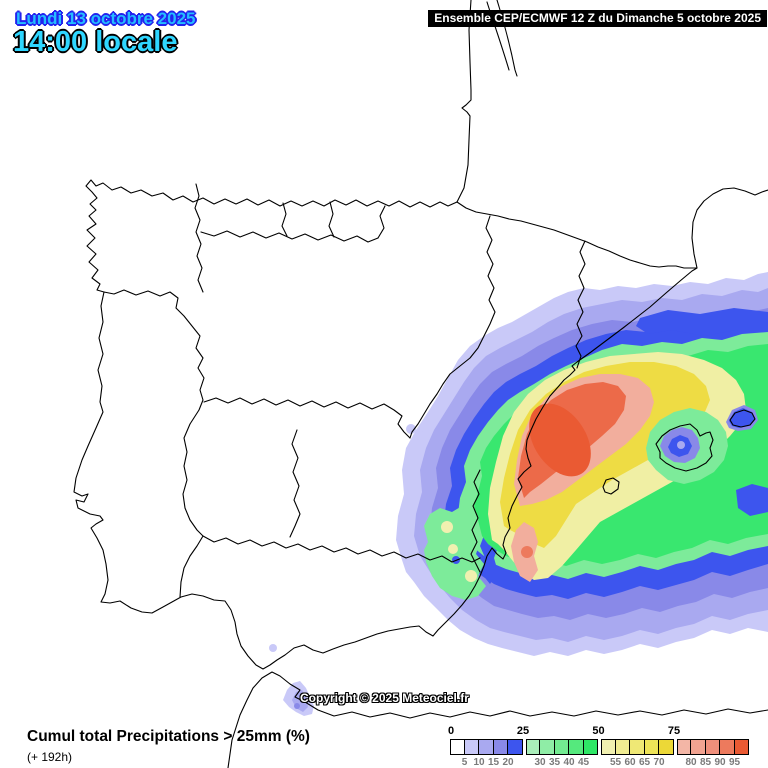 The image size is (768, 768). I want to click on coast-france-atlantic, so click(464, 101).